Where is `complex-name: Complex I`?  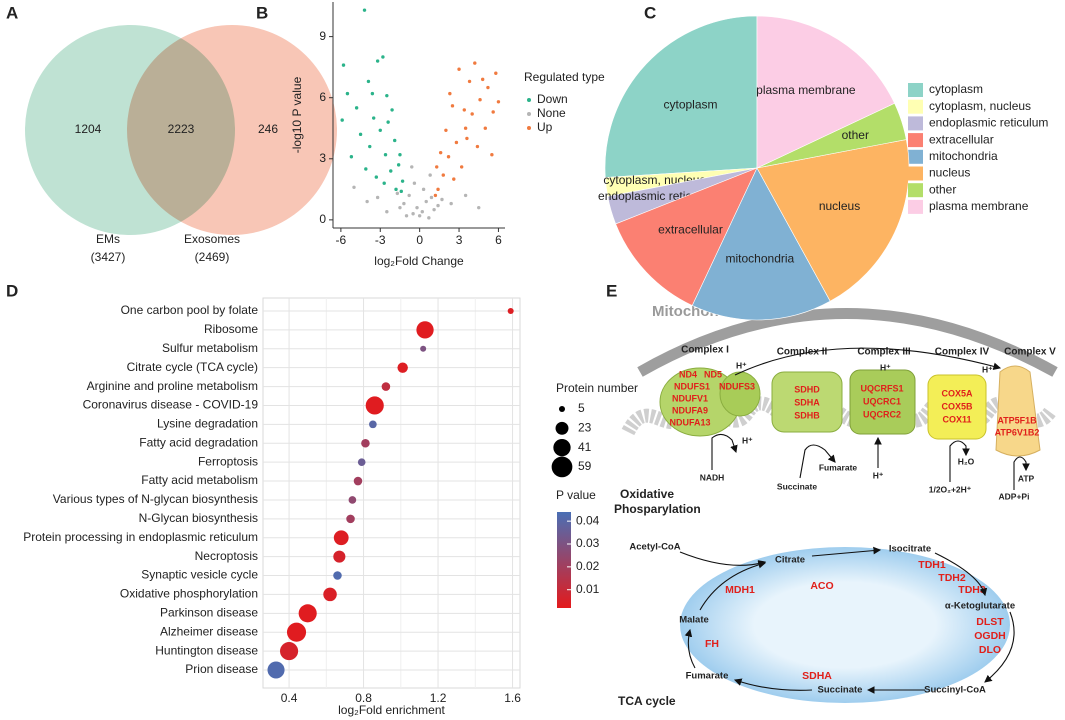 complex-name: Complex I is located at coordinates (705, 350).